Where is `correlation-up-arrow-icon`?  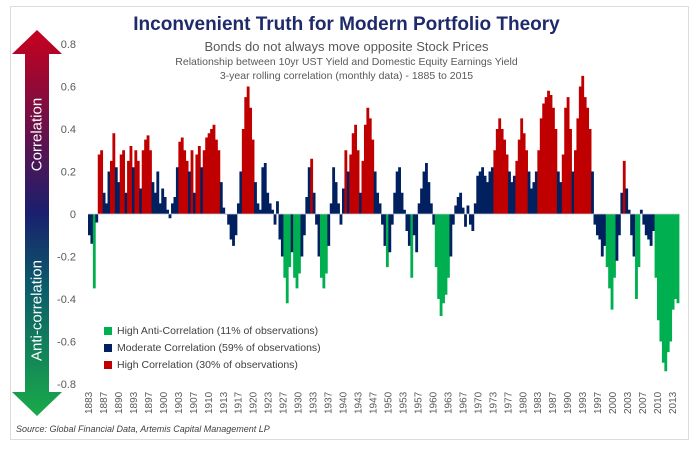 correlation-up-arrow-icon is located at coordinates (37, 121).